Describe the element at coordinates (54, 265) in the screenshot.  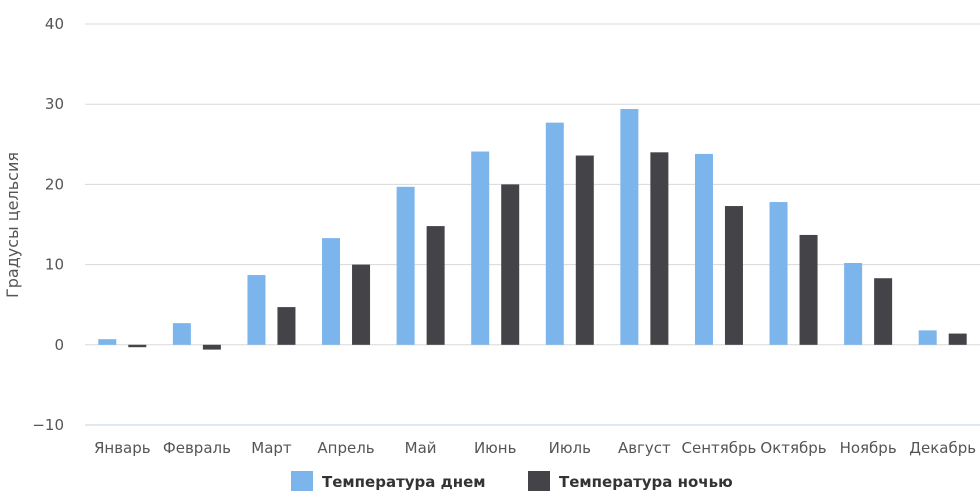
I see `y-tick-label: 10` at that location.